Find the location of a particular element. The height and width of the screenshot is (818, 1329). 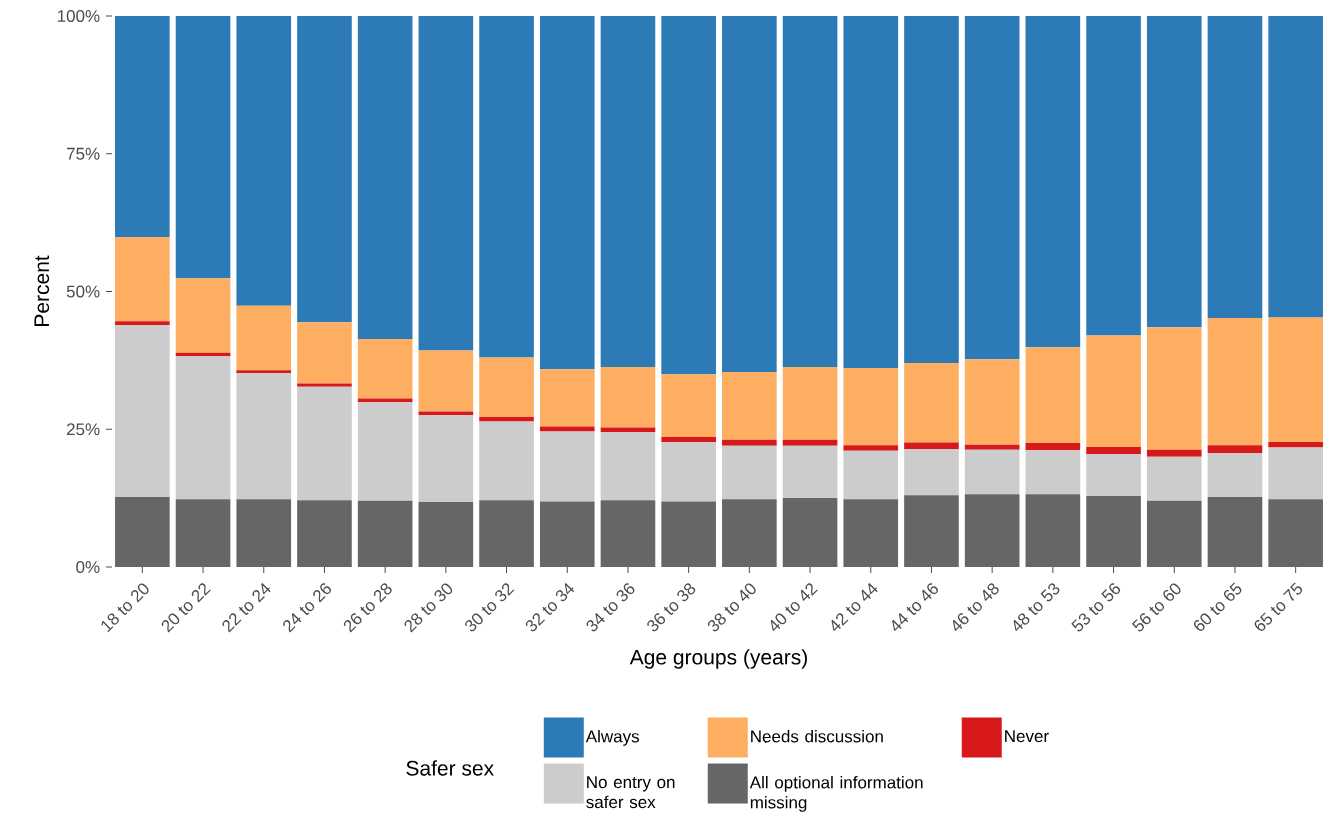

legend-label: No entry on safer sex is located at coordinates (630, 792).